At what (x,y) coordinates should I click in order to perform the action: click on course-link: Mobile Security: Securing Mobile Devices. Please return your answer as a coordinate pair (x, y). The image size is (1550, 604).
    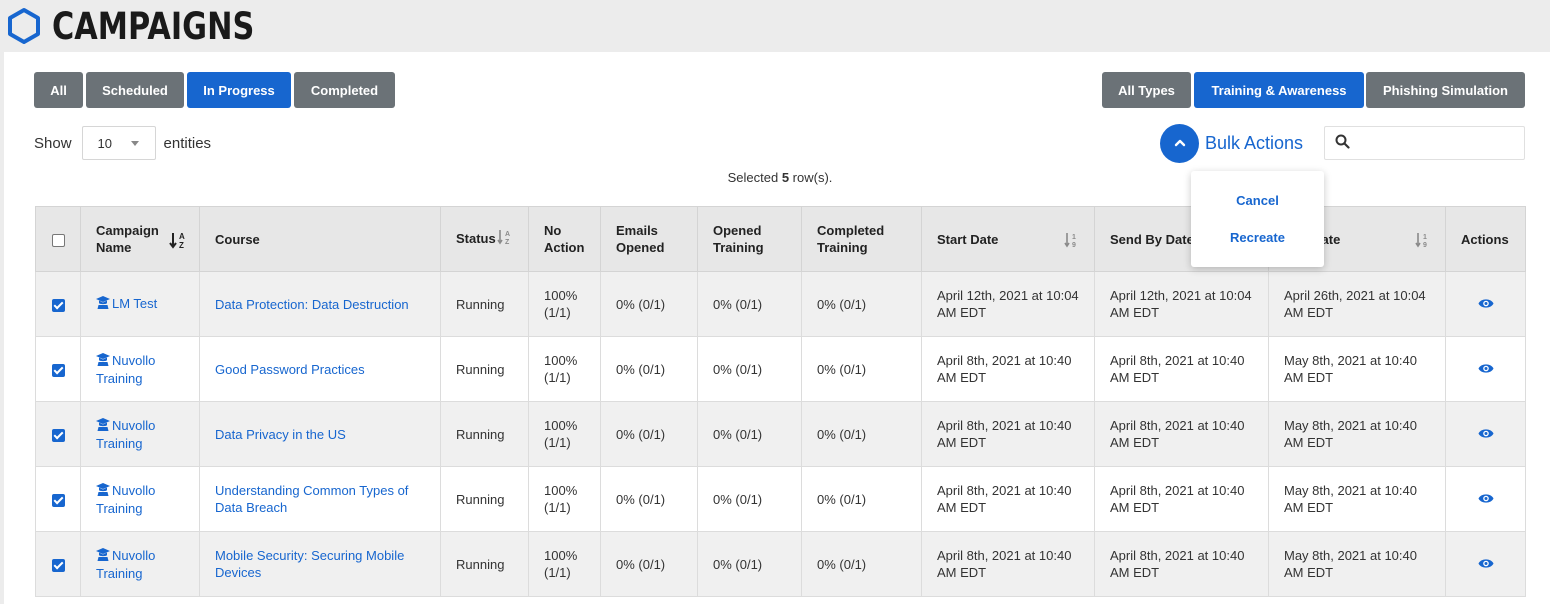
    Looking at the image, I should click on (310, 564).